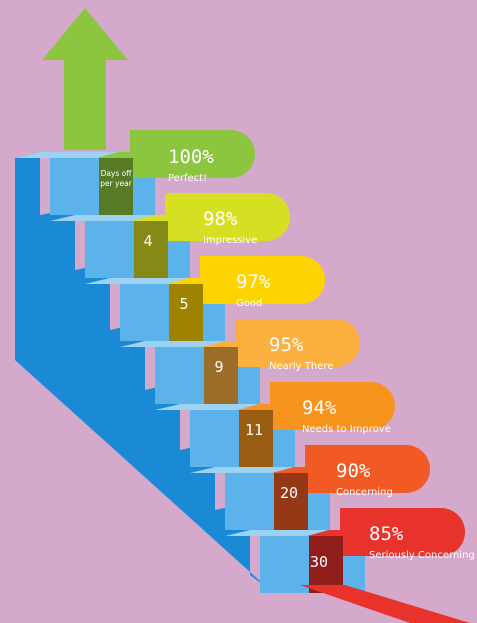  What do you see at coordinates (117, 173) in the screenshot?
I see `header-line-1: Days off` at bounding box center [117, 173].